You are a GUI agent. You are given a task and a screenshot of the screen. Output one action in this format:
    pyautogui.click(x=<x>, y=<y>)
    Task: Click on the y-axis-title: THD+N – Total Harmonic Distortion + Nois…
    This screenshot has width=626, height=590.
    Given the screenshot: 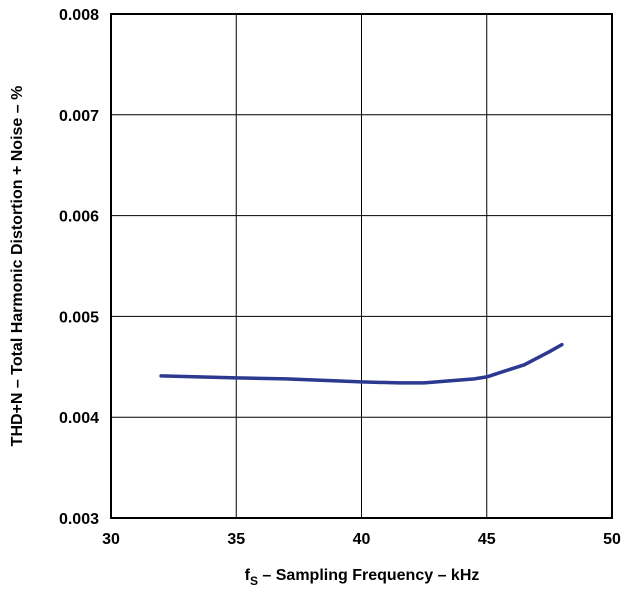 What is the action you would take?
    pyautogui.click(x=17, y=266)
    